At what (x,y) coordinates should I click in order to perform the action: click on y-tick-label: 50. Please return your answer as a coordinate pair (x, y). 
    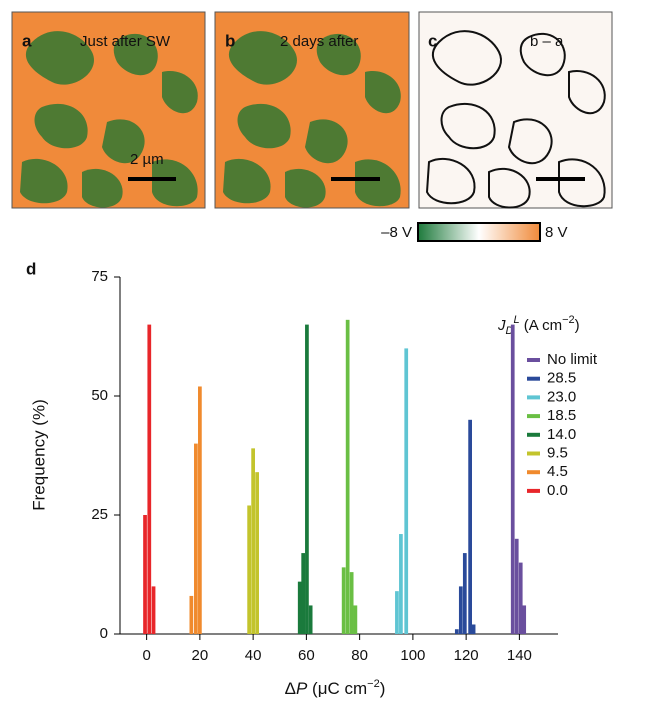
    Looking at the image, I should click on (99, 395).